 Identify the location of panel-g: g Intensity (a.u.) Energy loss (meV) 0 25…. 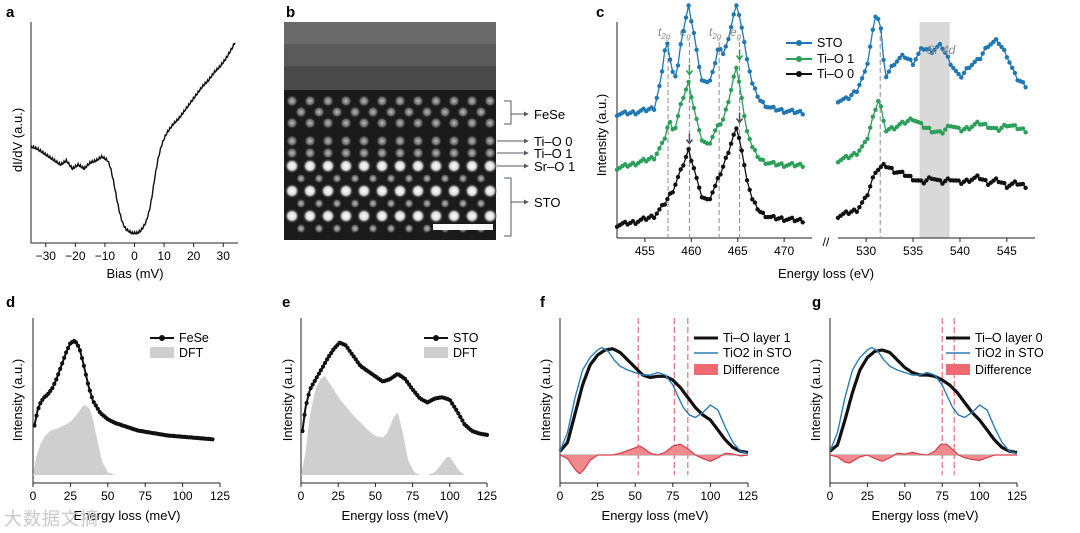
(926, 408).